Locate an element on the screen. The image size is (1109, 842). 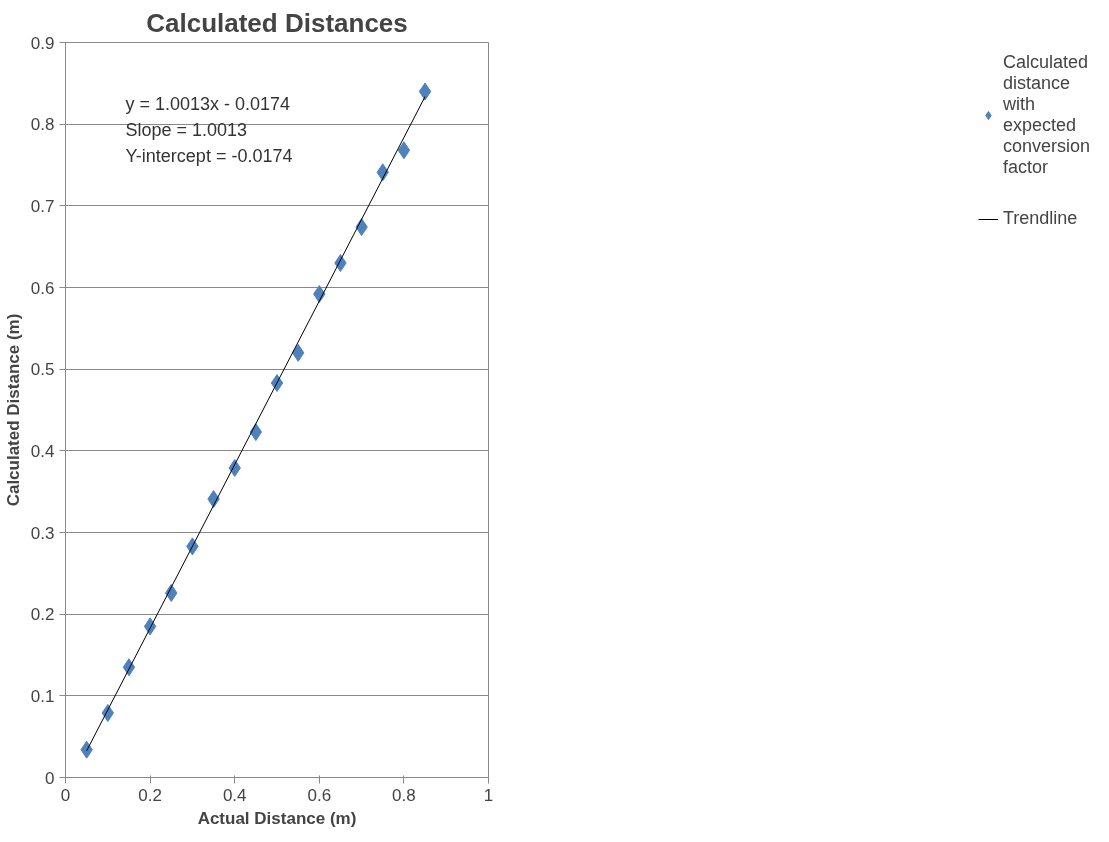
y-tick-label: 0.2 is located at coordinates (42, 615).